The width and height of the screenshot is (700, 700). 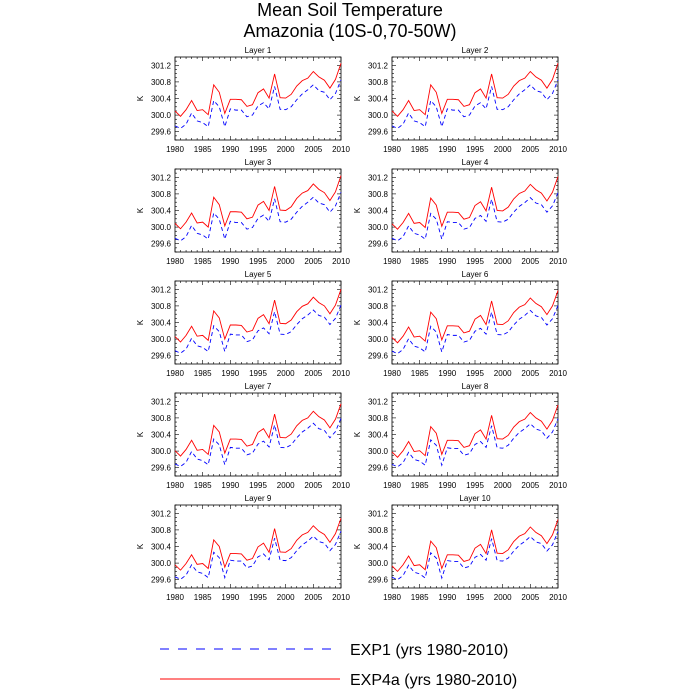 What do you see at coordinates (258, 274) in the screenshot?
I see `panel-title: Layer 5` at bounding box center [258, 274].